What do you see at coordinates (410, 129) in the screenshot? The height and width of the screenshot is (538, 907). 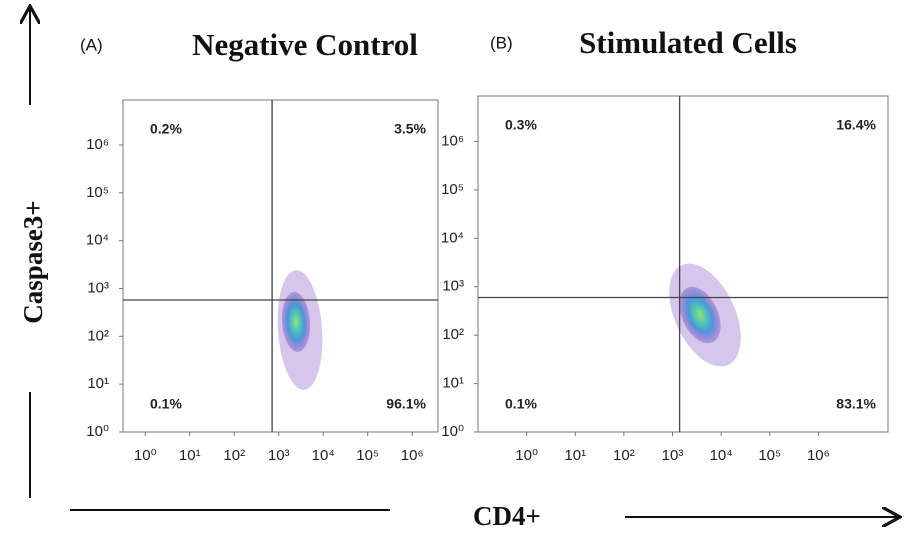 I see `quadrant-percent: 3.5%` at bounding box center [410, 129].